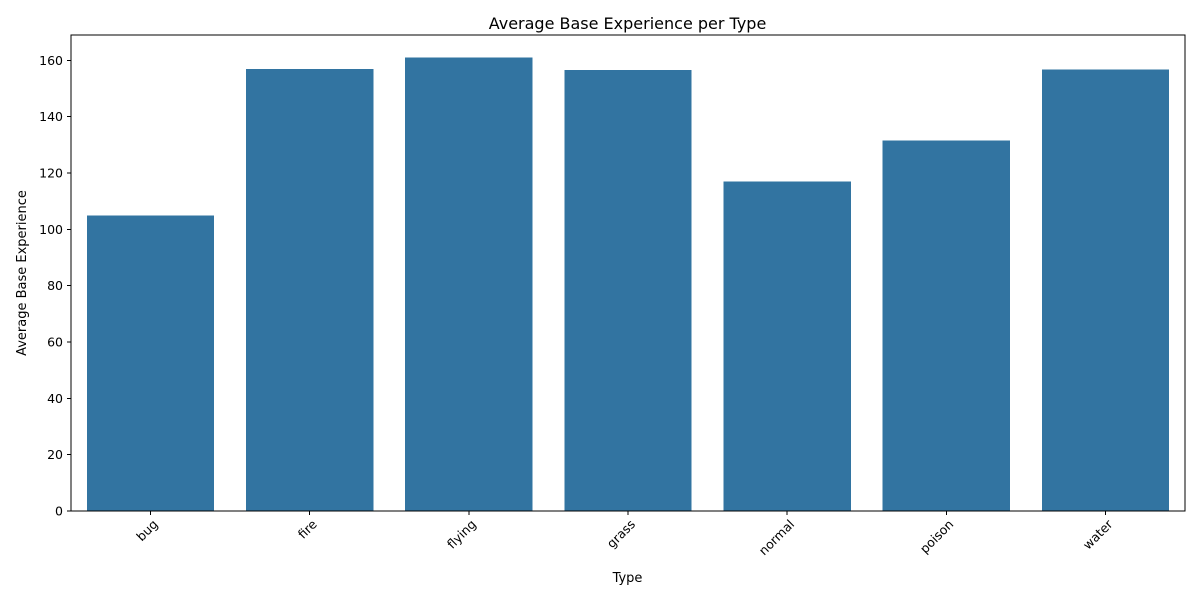  I want to click on y-tick-label: 120, so click(51, 173).